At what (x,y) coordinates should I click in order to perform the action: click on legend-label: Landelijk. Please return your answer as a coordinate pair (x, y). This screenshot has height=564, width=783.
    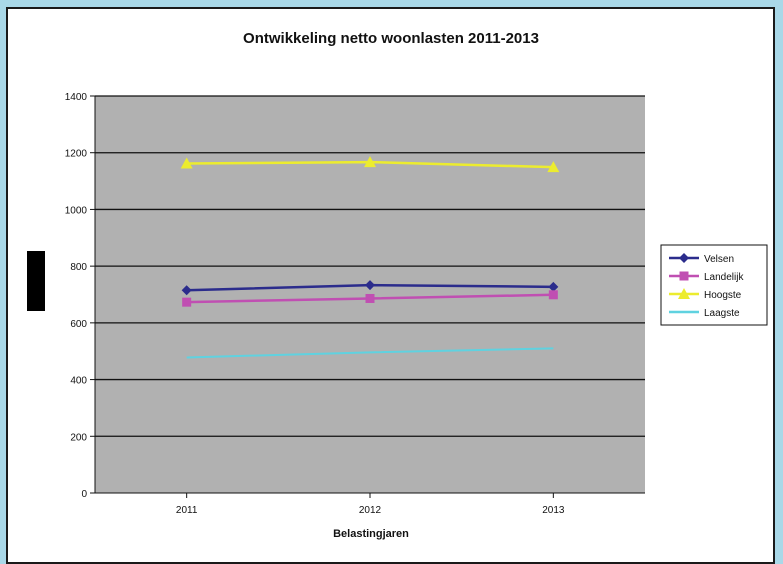
    Looking at the image, I should click on (724, 277).